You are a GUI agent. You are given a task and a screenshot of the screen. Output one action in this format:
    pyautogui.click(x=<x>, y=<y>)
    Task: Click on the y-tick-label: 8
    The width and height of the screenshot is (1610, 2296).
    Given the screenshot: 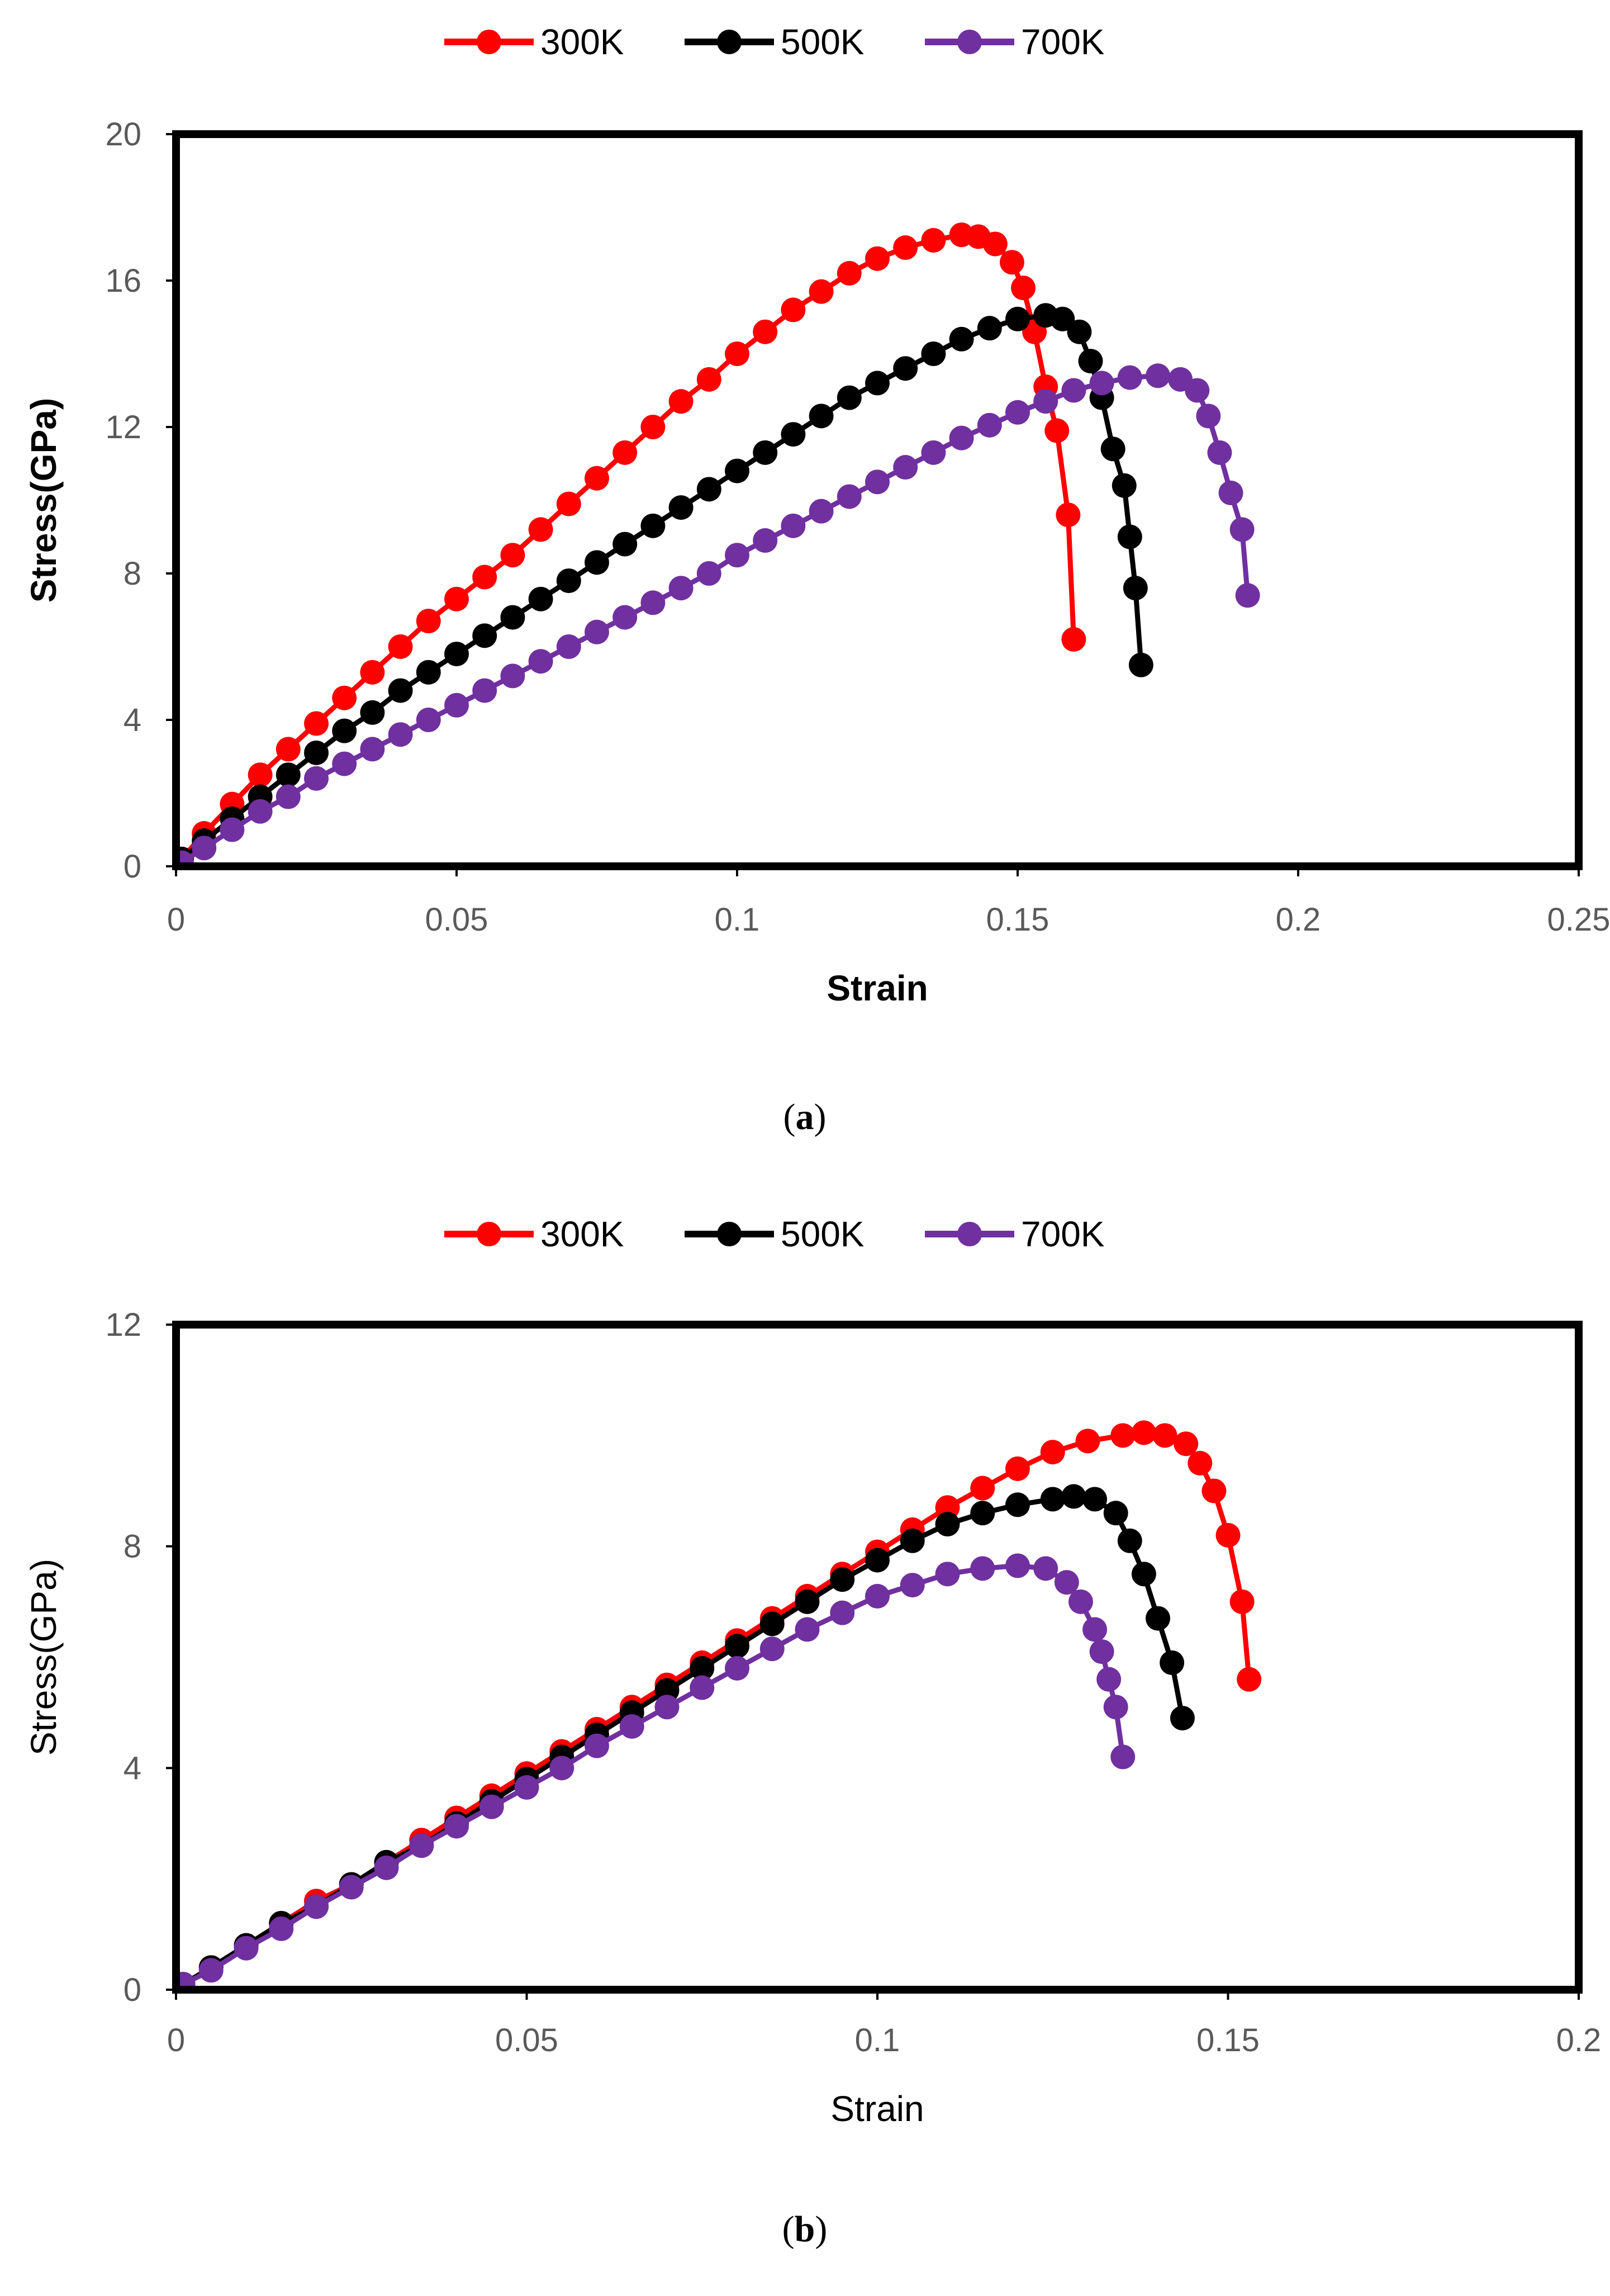 What is the action you would take?
    pyautogui.click(x=132, y=574)
    